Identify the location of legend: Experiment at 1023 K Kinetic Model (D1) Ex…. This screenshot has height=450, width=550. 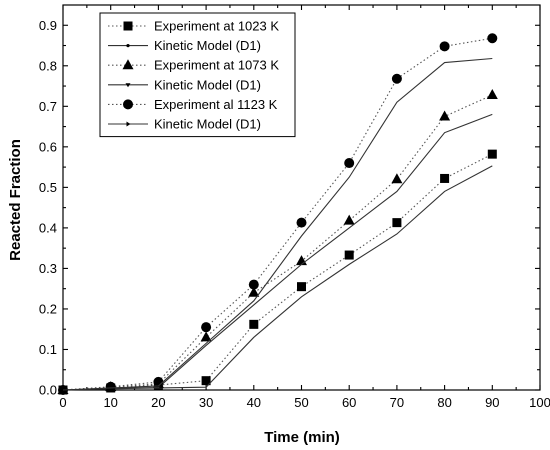
(197, 75).